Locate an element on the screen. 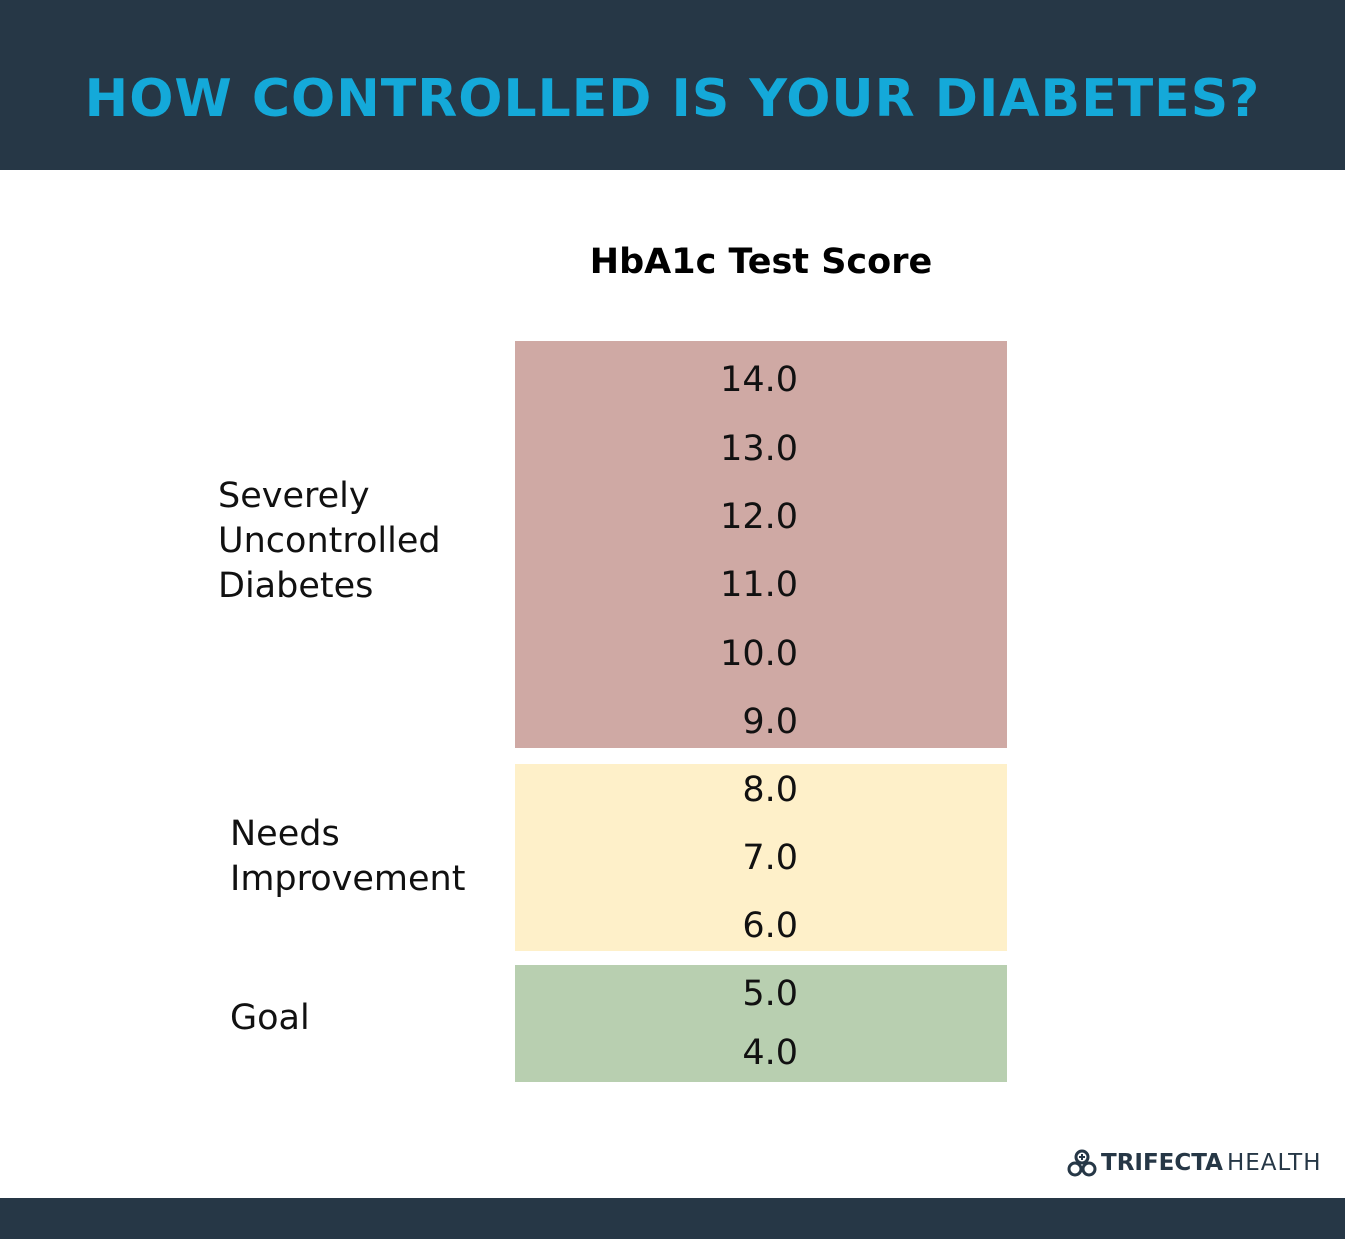 The height and width of the screenshot is (1239, 1345). label-line: Goal is located at coordinates (270, 1018).